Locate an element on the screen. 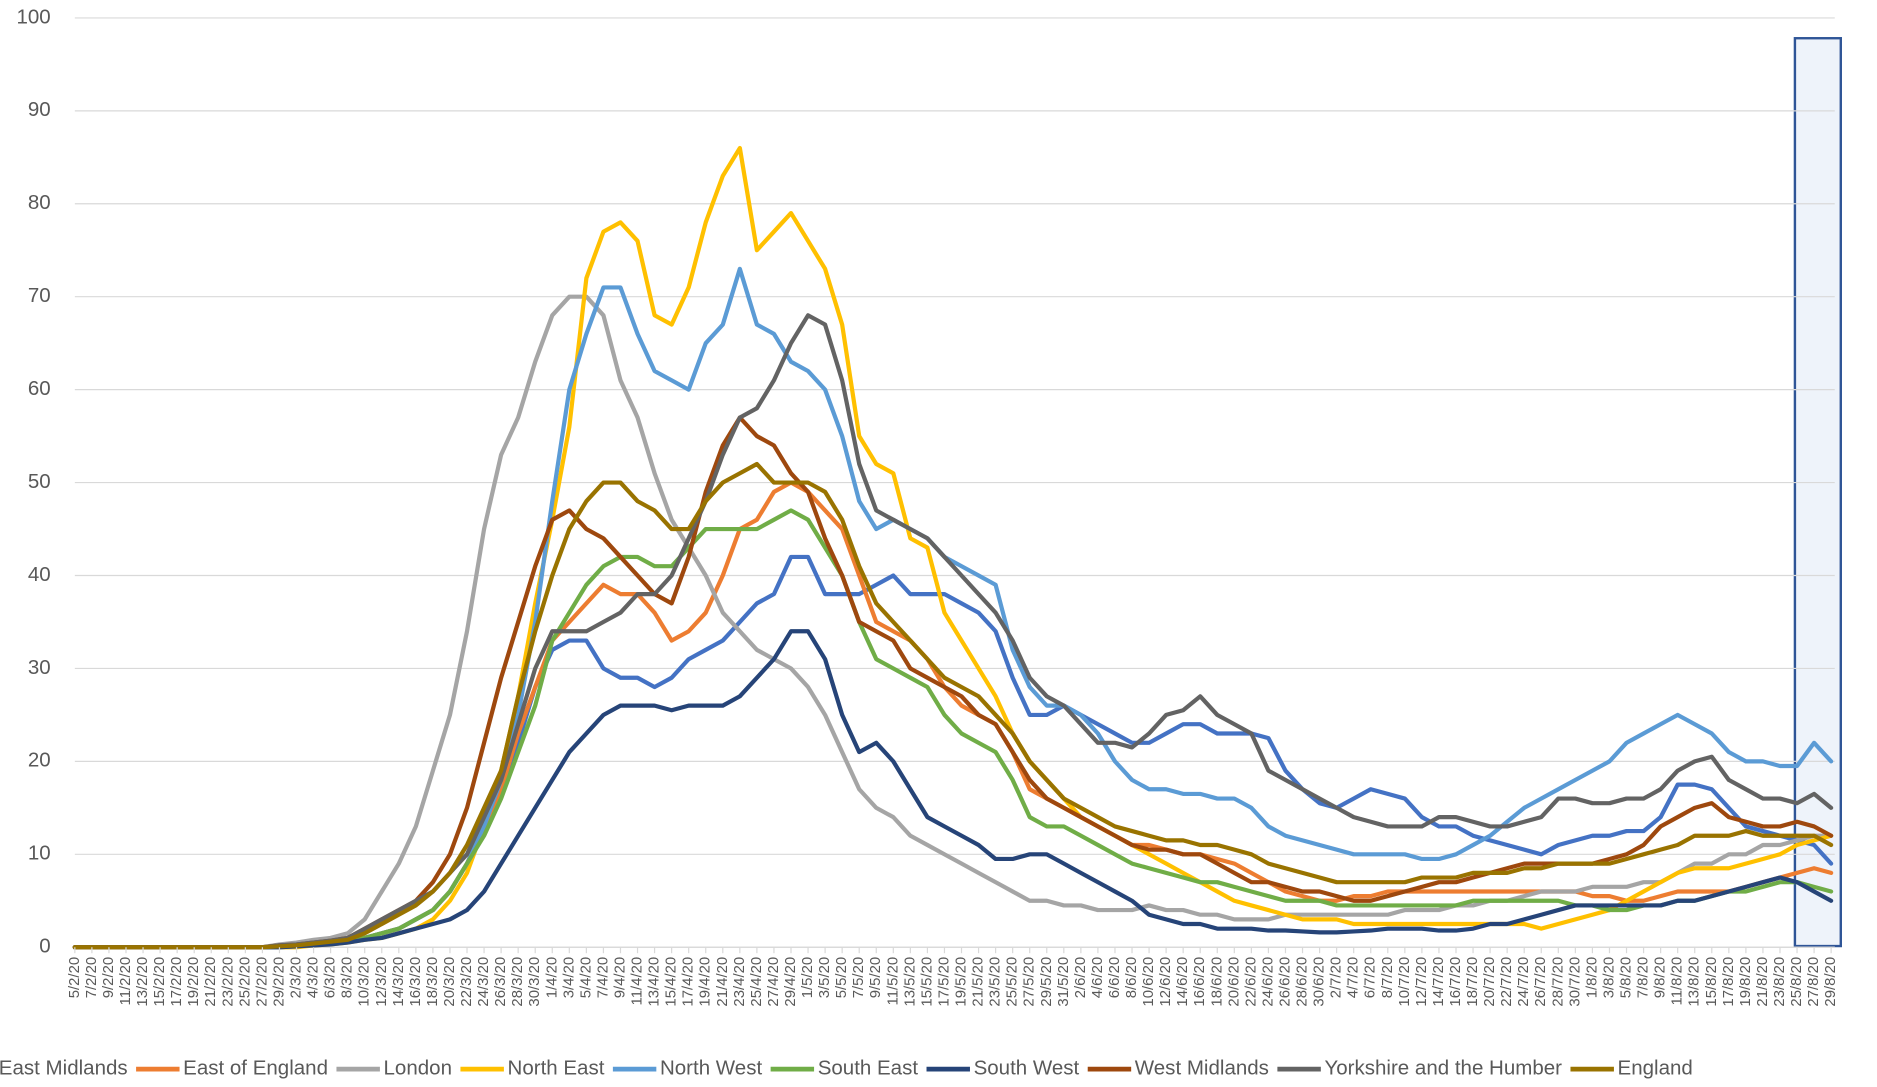 This screenshot has height=1087, width=1877. x-tick-label: 21/8/20 is located at coordinates (1762, 982).